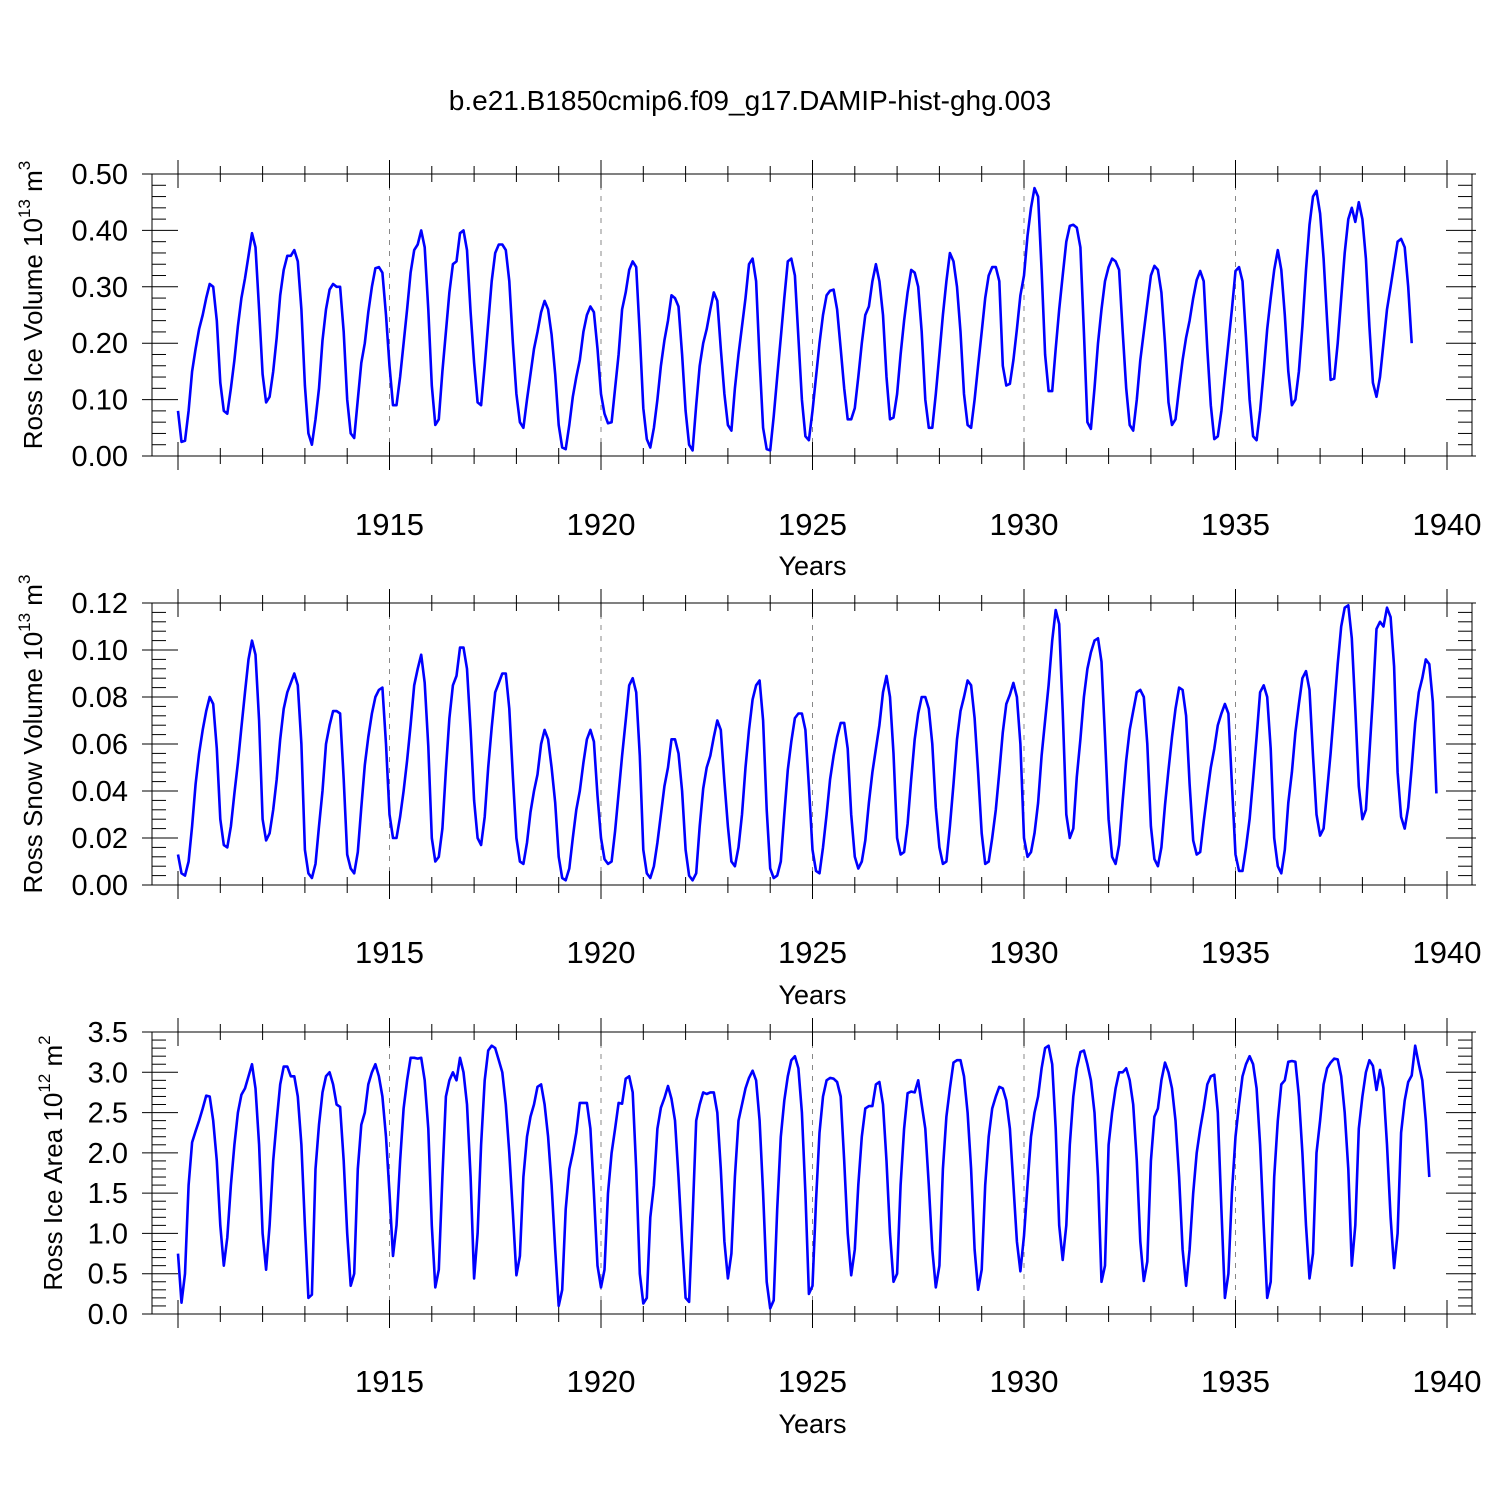  Describe the element at coordinates (108, 1234) in the screenshot. I see `ice-area-y-tick-label: 1.0` at that location.